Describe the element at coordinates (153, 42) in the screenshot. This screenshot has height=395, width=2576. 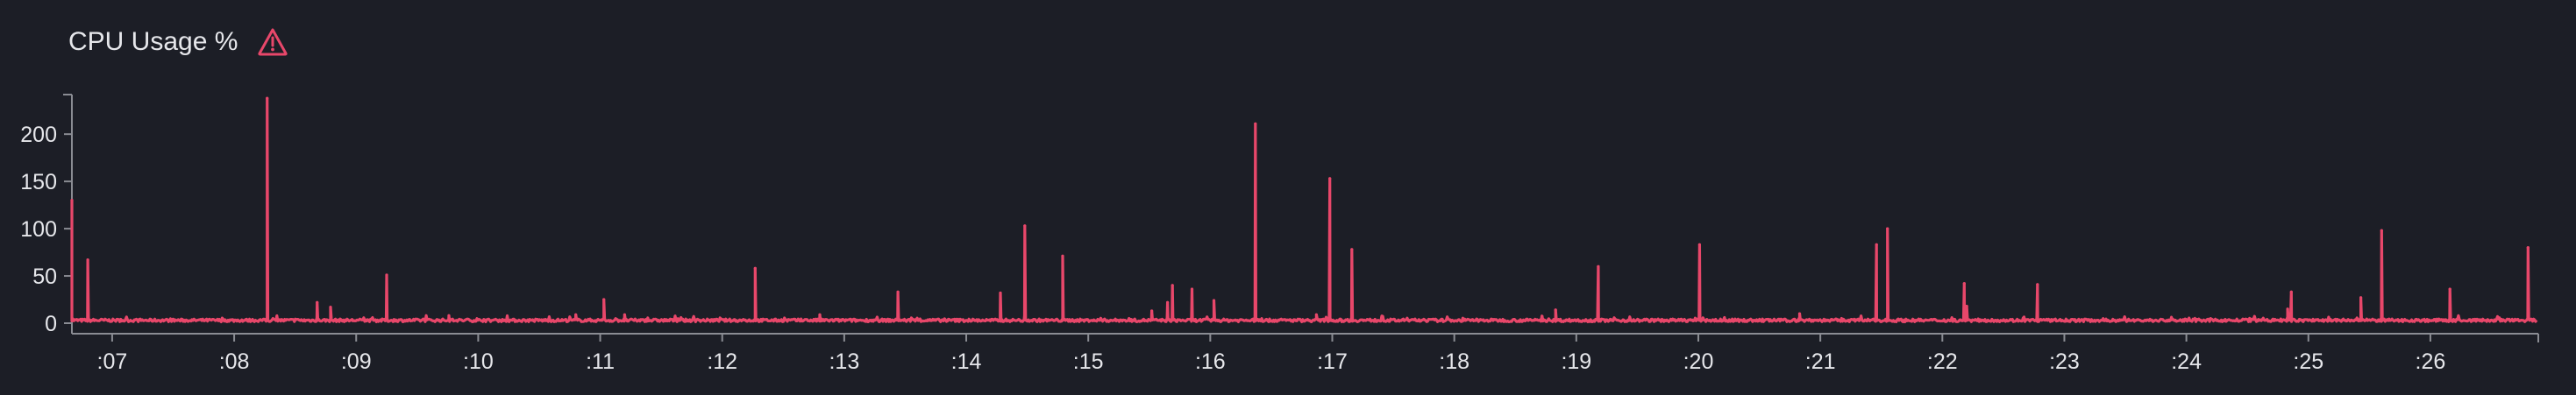
I see `panel-title: CPU Usage %` at that location.